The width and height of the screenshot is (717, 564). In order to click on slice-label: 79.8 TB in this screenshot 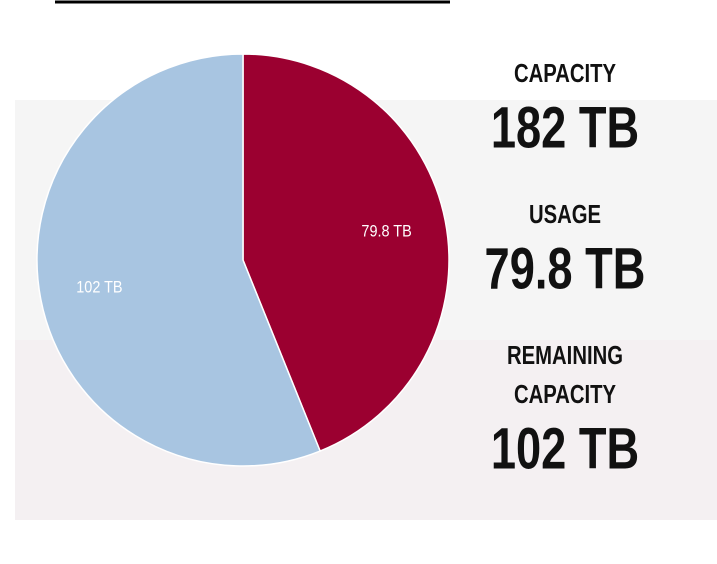, I will do `click(386, 232)`.